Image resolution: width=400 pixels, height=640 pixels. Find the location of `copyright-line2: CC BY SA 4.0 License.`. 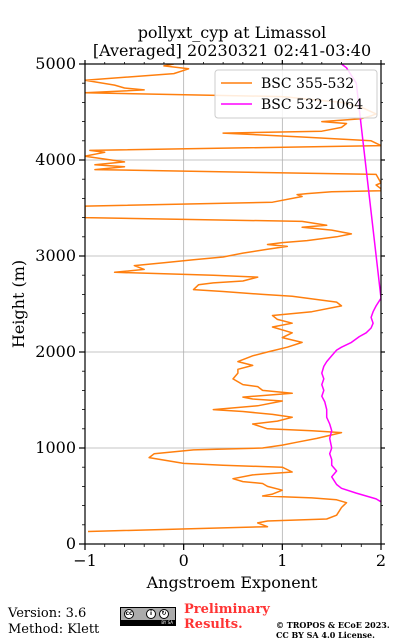

copyright-line2: CC BY SA 4.0 License. is located at coordinates (325, 635).